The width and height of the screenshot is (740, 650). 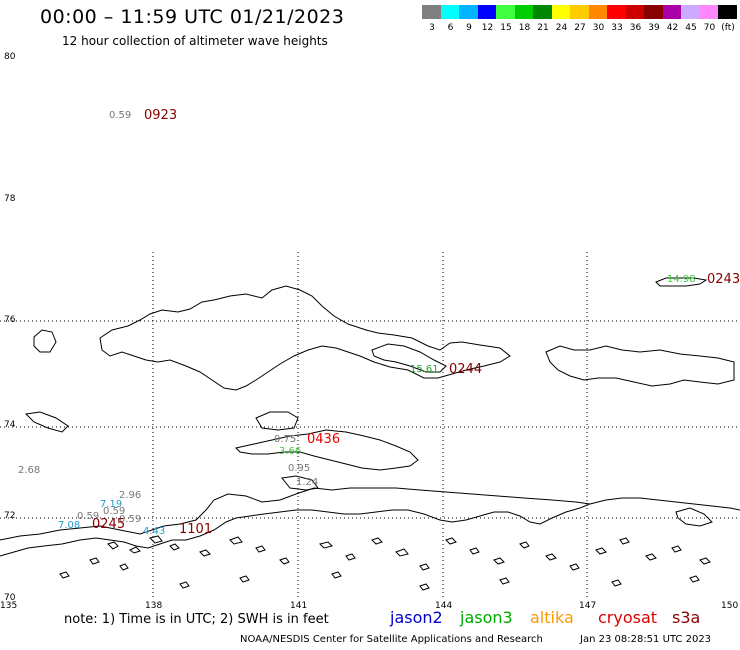 I want to click on generated-timestamp: Jan 23 08:28:51 UTC 2023, so click(x=646, y=639).